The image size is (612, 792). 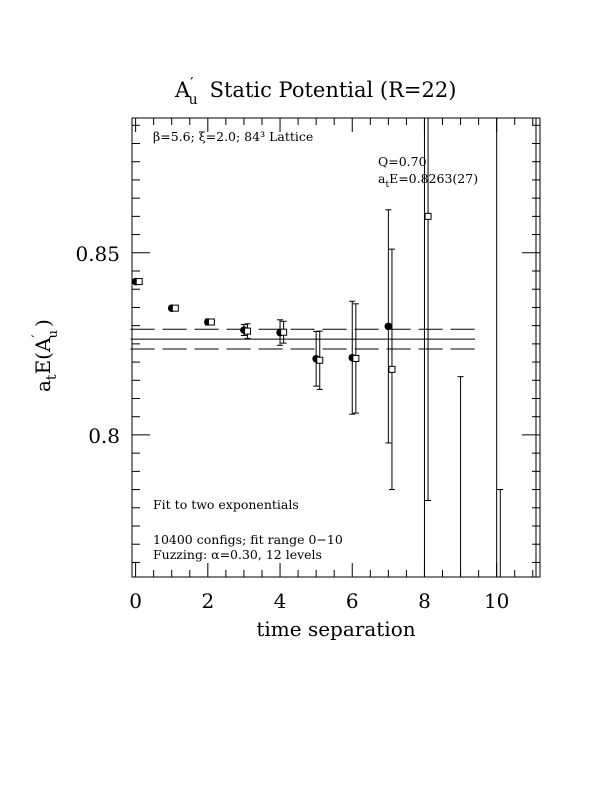 I want to click on energy-annotation: atE=0.8263(27), so click(x=428, y=180).